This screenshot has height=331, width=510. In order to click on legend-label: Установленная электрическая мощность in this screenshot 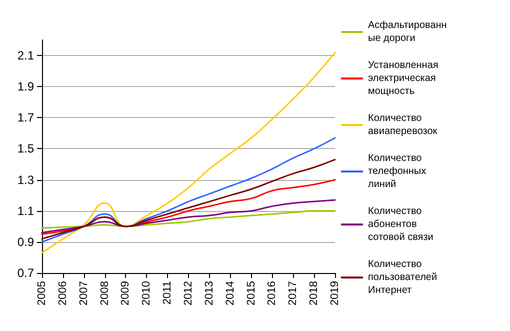, I will do `click(405, 78)`.